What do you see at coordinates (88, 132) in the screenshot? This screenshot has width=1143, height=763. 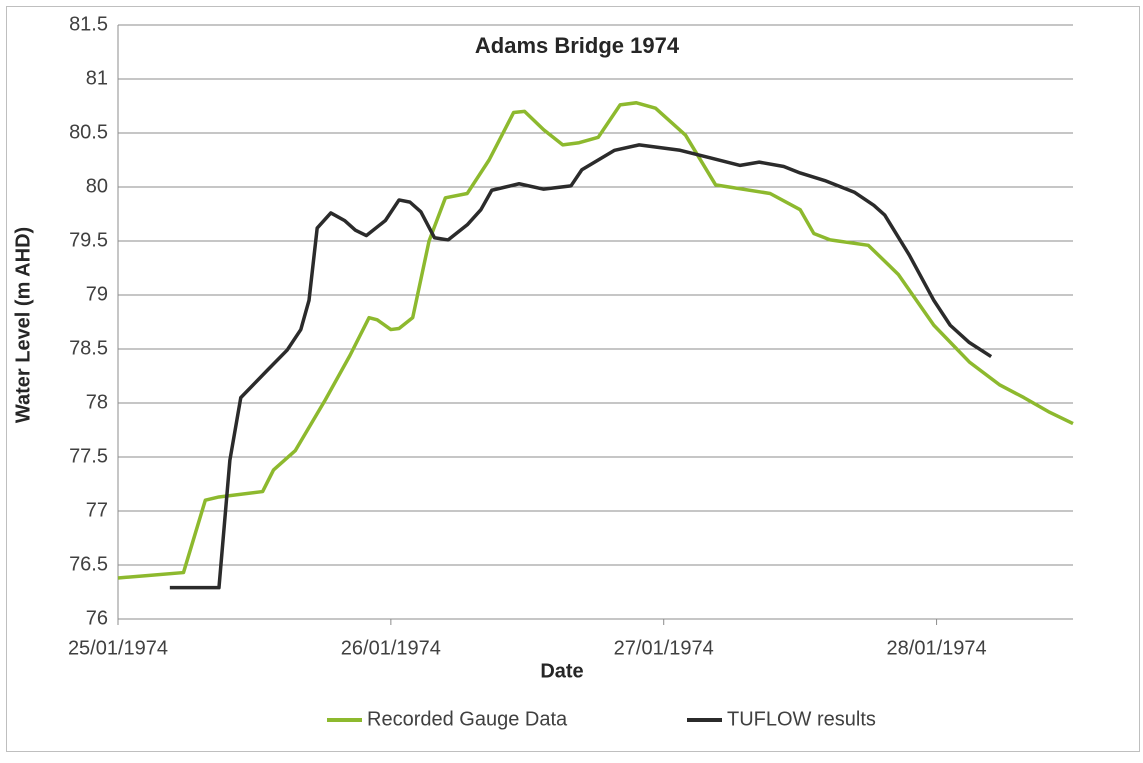 I see `y-tick-label: 80.5` at bounding box center [88, 132].